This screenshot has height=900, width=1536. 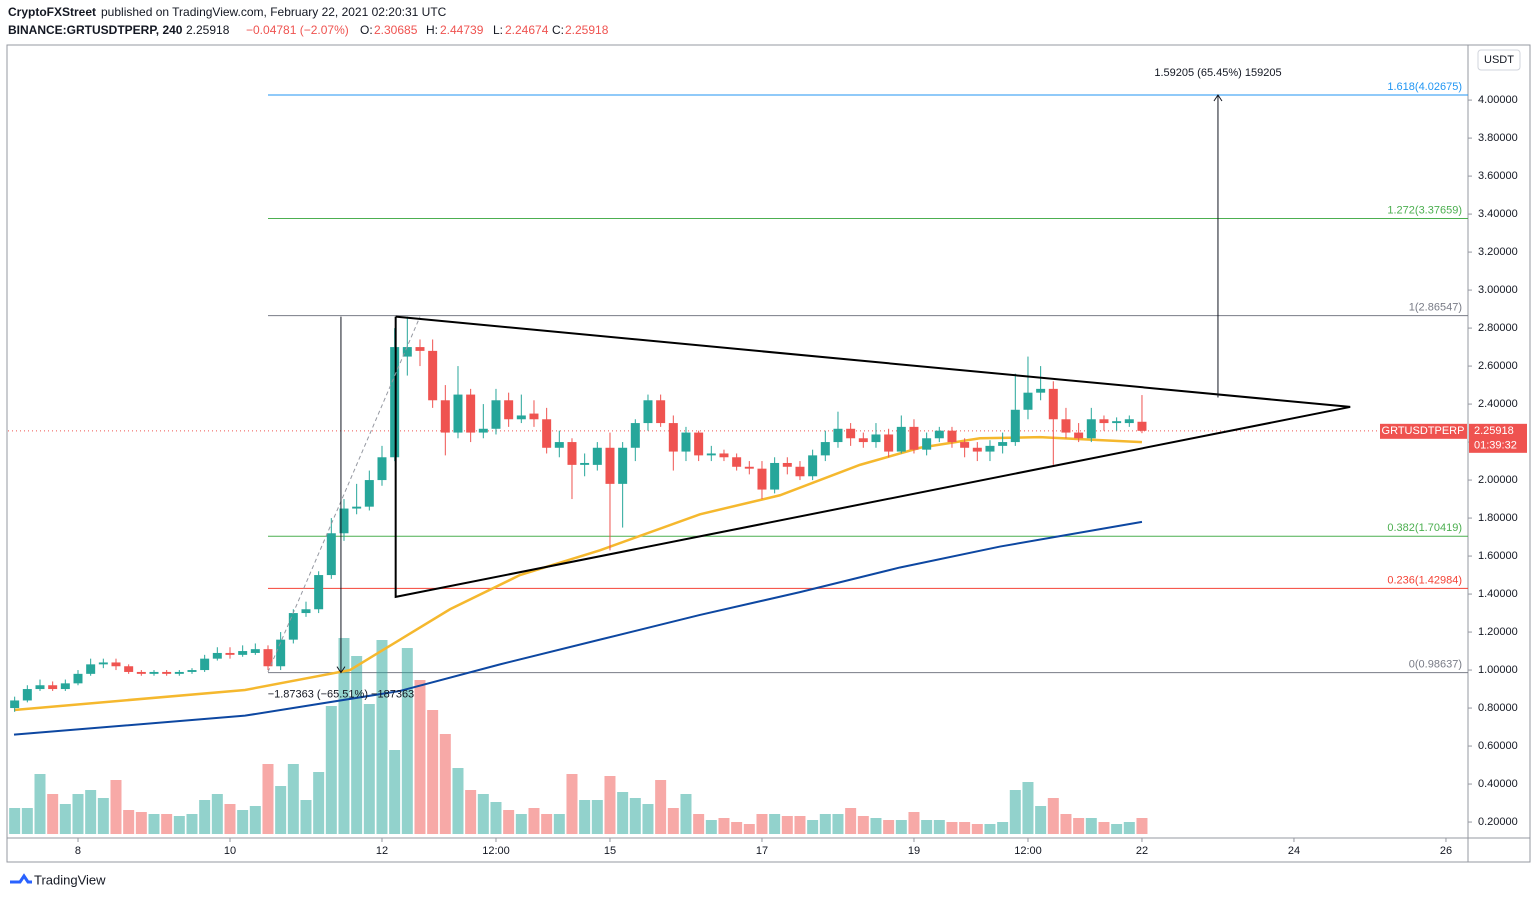 I want to click on l-value: 2.24674, so click(x=527, y=30).